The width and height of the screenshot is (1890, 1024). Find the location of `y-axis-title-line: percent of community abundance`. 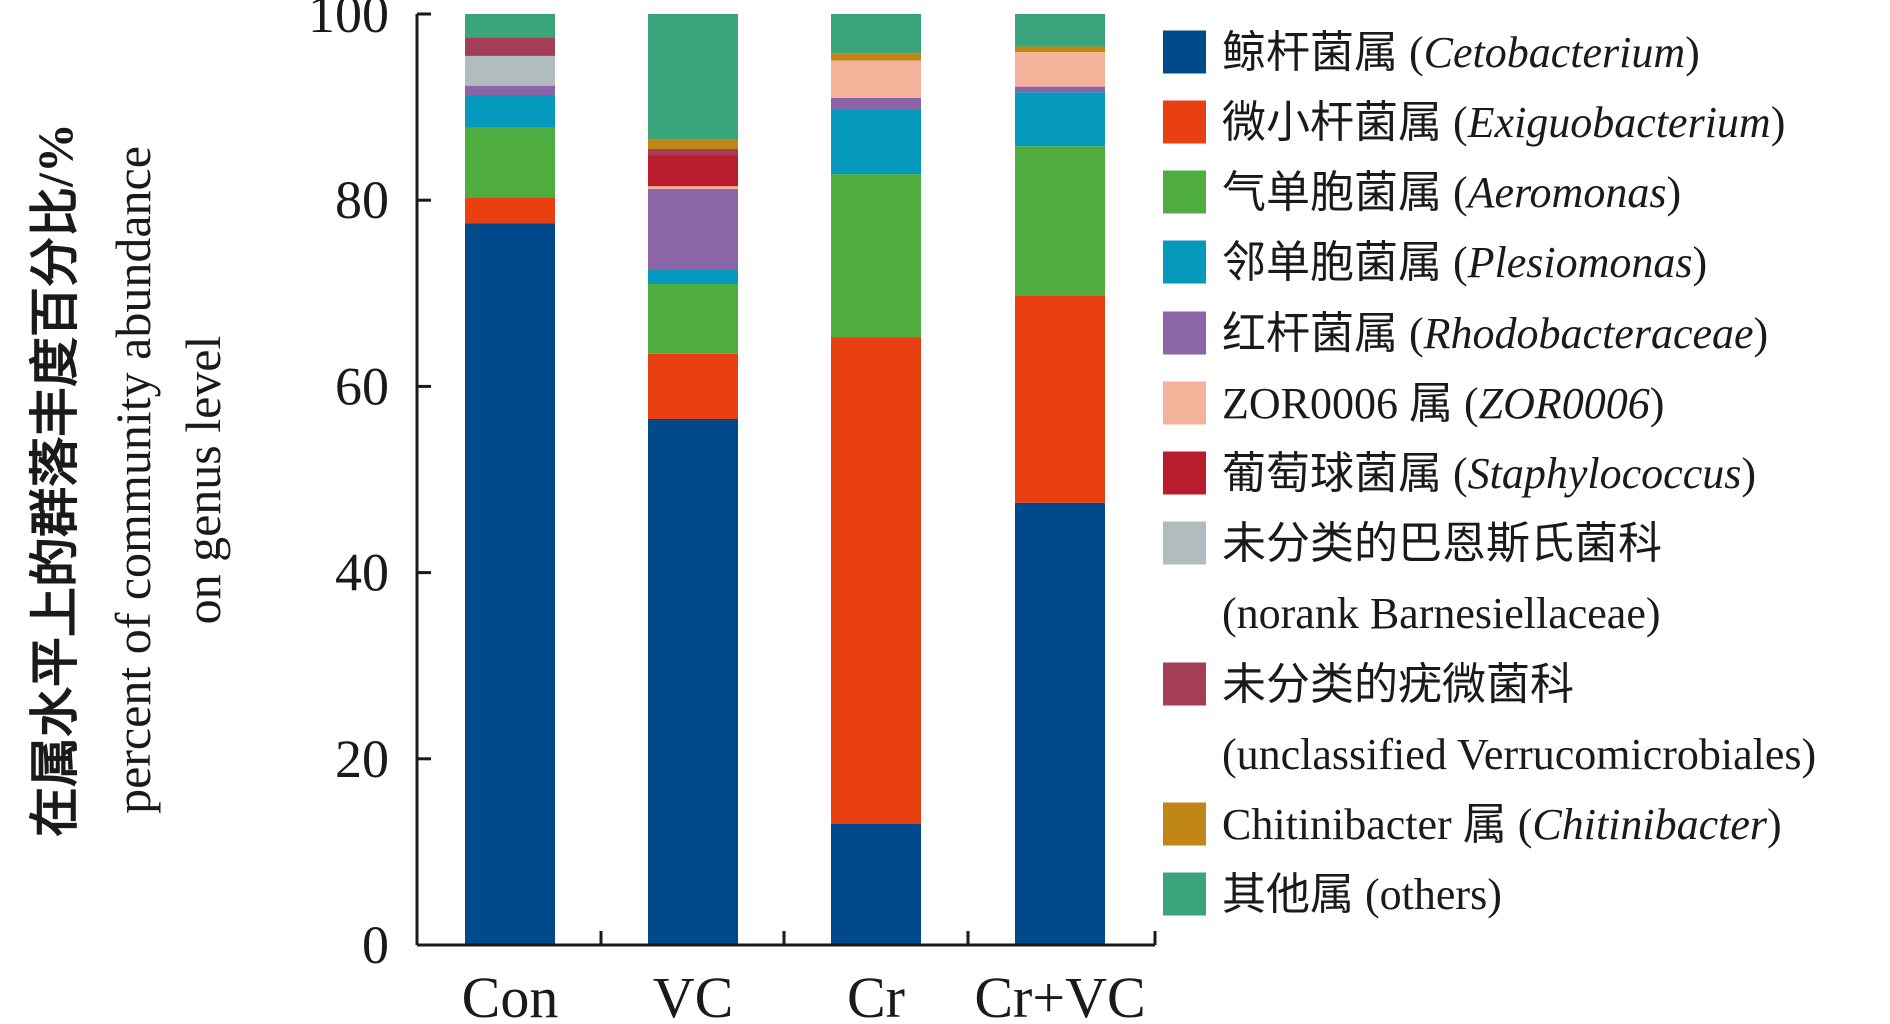

y-axis-title-line: percent of community abundance is located at coordinates (133, 480).